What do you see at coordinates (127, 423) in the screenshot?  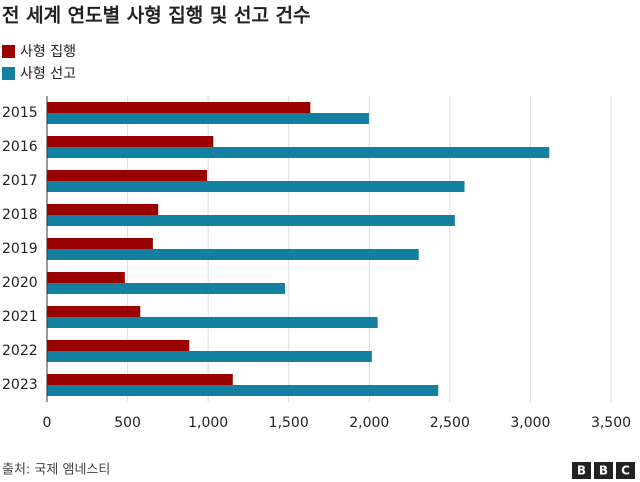 I see `x-tick-label: 500` at bounding box center [127, 423].